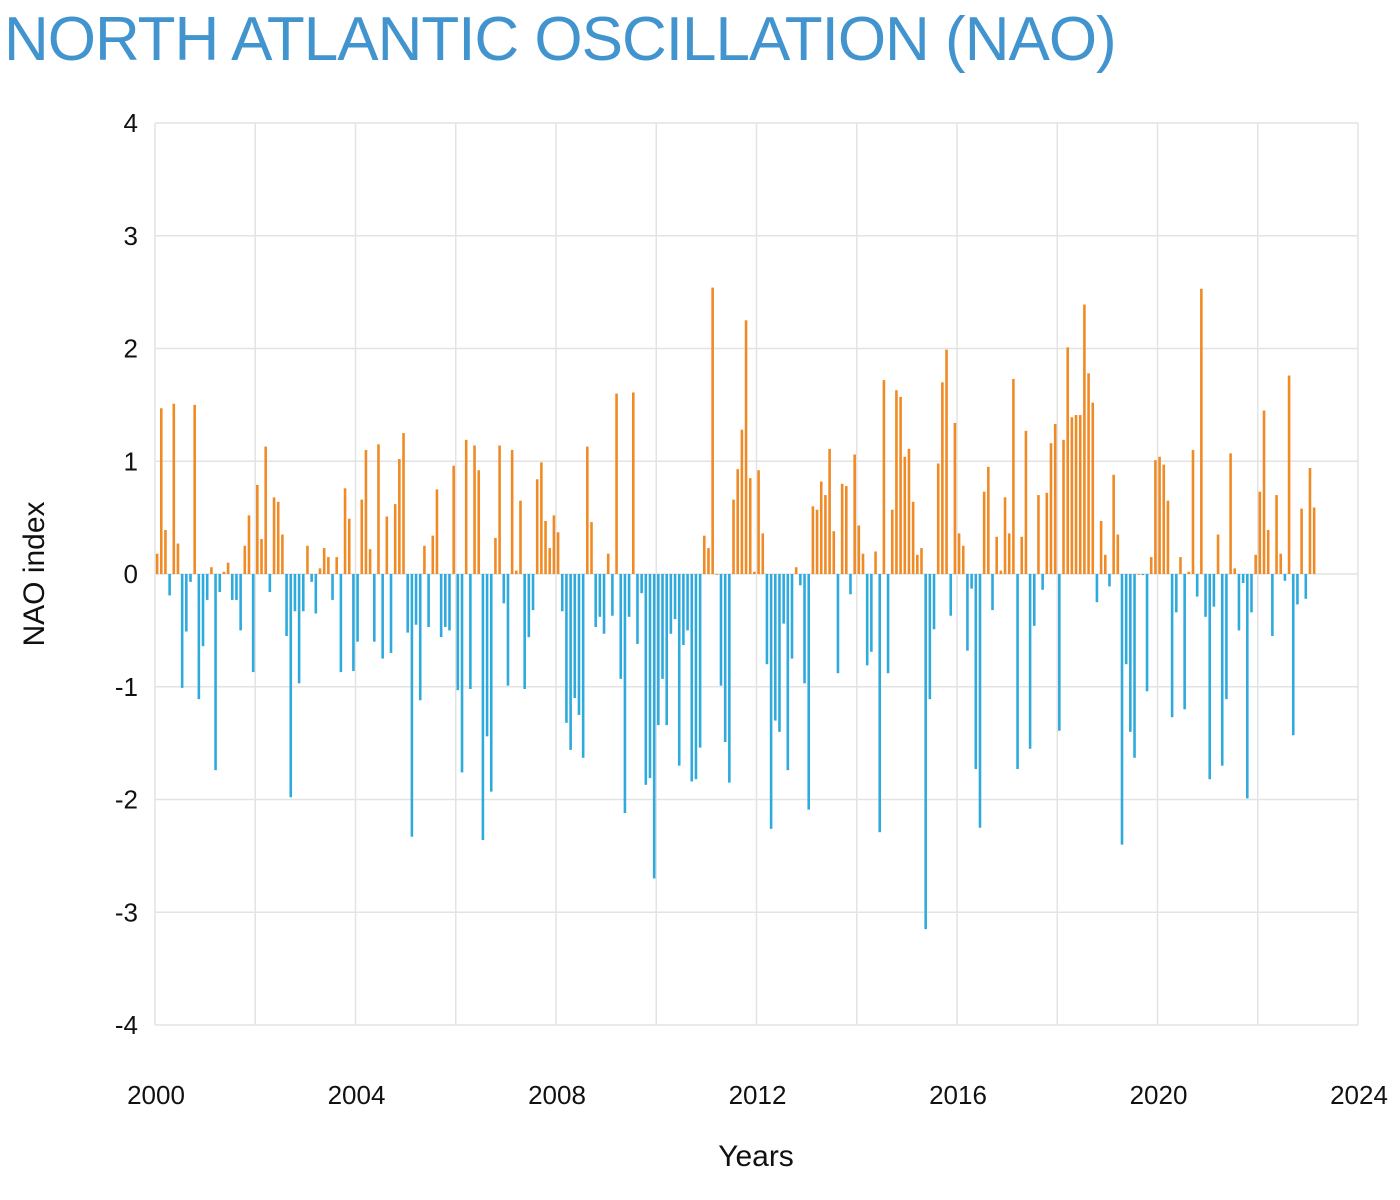 This screenshot has width=1400, height=1200. Describe the element at coordinates (757, 1095) in the screenshot. I see `x-axis-ticks: 2000 2004 2008 2012 2016 2020 2024` at that location.